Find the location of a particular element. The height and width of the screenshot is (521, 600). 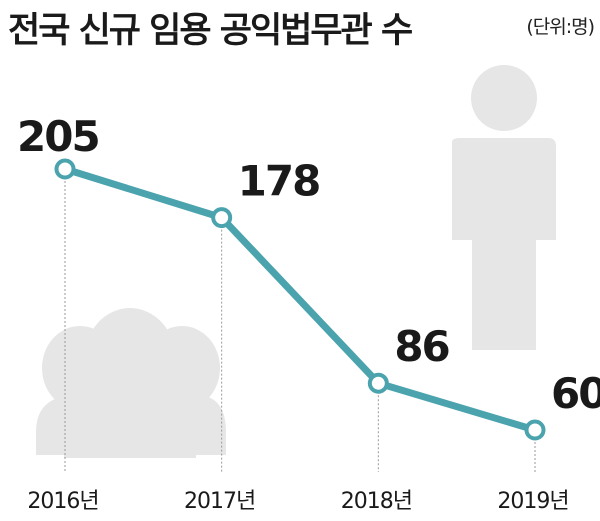

data-label: 205 is located at coordinates (58, 136).